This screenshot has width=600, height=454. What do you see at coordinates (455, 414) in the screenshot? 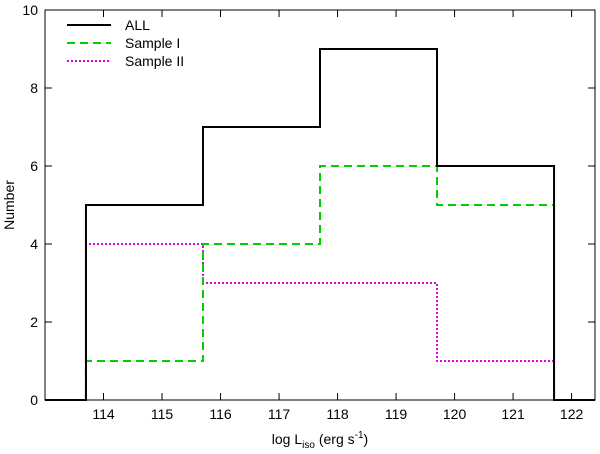
I see `x-tick-label: 120` at bounding box center [455, 414].